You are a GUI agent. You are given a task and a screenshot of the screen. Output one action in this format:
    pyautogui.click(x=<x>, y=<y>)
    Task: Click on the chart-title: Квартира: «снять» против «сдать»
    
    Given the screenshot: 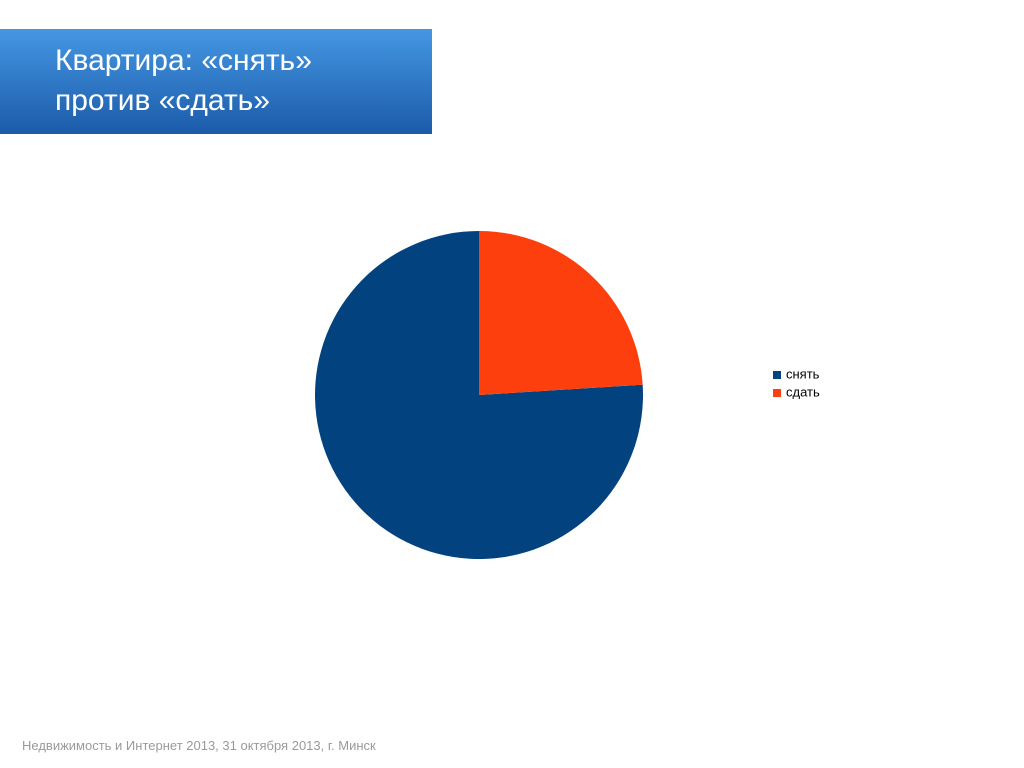 What is the action you would take?
    pyautogui.click(x=183, y=80)
    